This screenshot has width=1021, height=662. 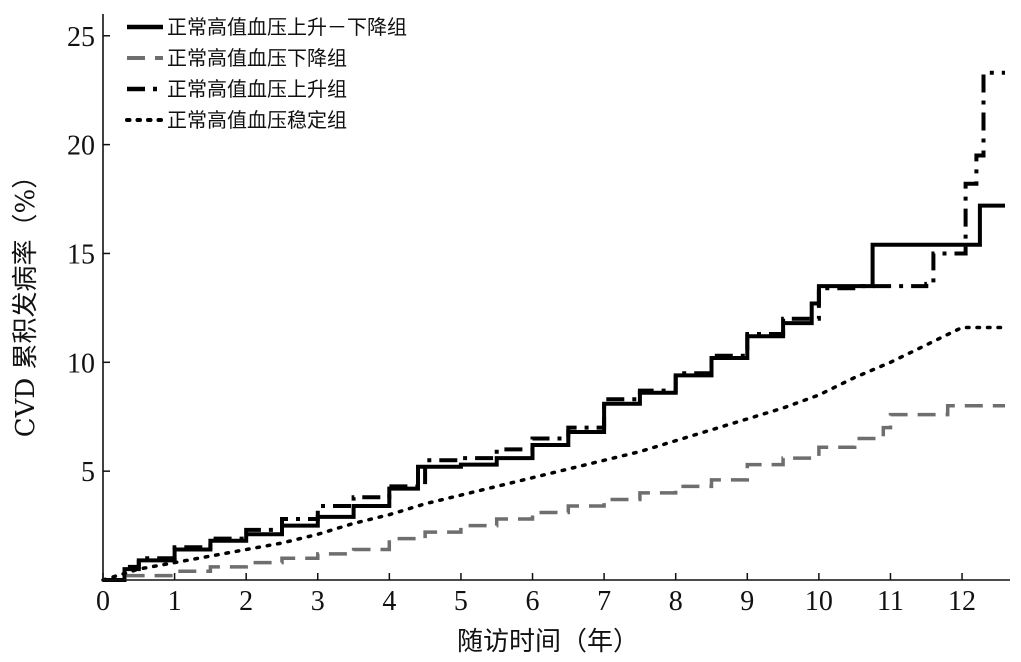 What do you see at coordinates (819, 601) in the screenshot?
I see `x-tick-label: 10` at bounding box center [819, 601].